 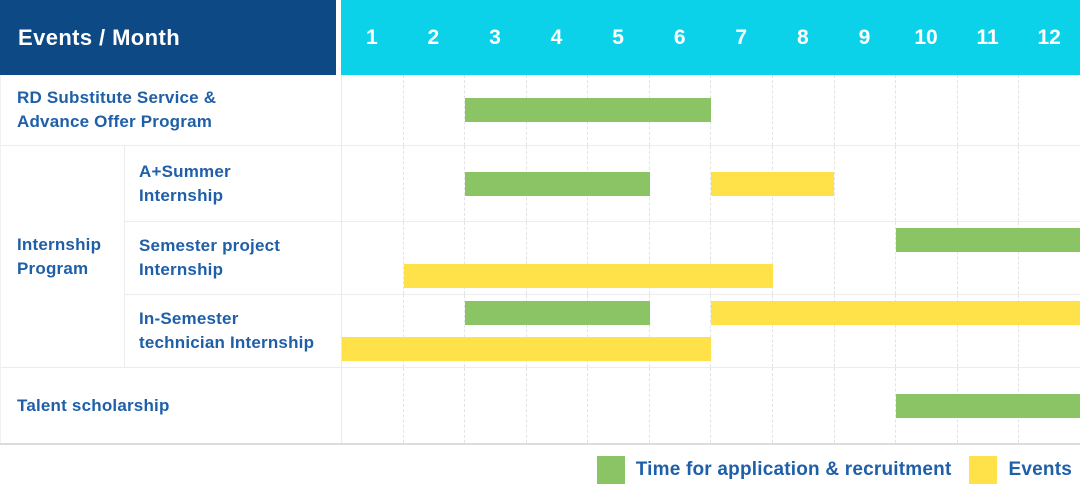 I want to click on legend-swatch-event, so click(x=983, y=469).